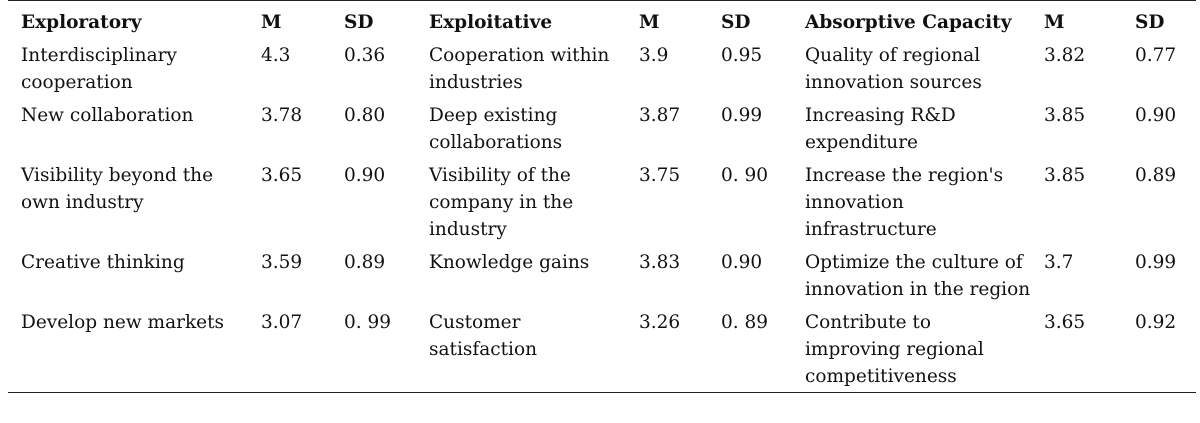 This screenshot has width=1200, height=423. Describe the element at coordinates (660, 115) in the screenshot. I see `exploitative-mean: 3.87` at that location.